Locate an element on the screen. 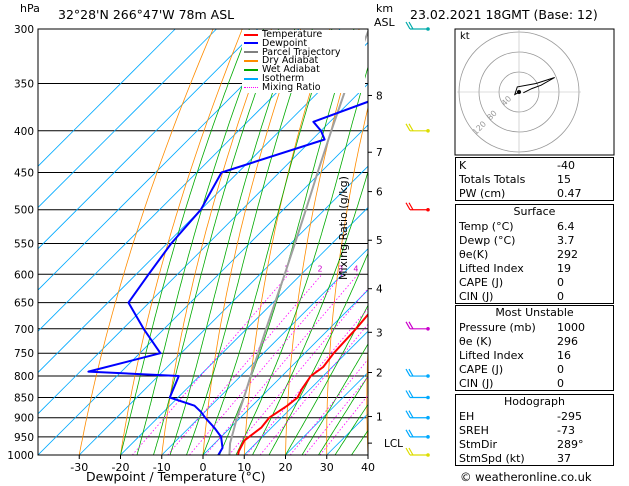 This screenshot has width=629, height=486. legend-label: Dry Adiabat is located at coordinates (290, 61).